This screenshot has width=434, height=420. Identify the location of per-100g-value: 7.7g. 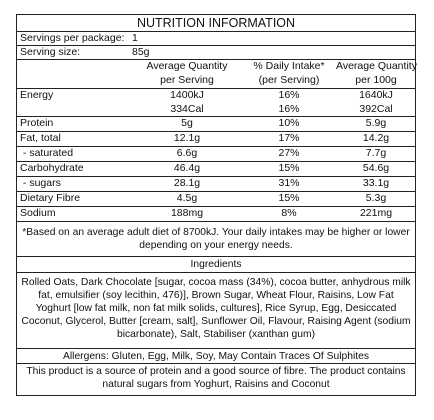
(376, 153).